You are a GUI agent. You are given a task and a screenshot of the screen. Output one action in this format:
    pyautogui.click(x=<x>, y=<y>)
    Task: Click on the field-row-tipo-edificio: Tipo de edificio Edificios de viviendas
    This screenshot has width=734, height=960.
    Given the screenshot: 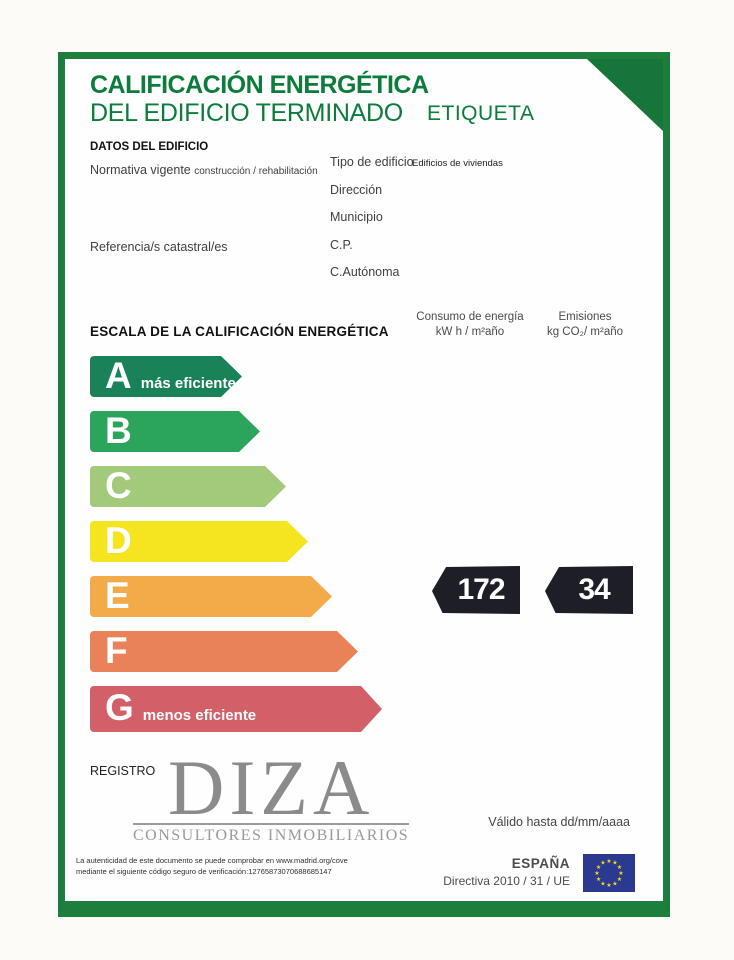 What is the action you would take?
    pyautogui.click(x=416, y=164)
    